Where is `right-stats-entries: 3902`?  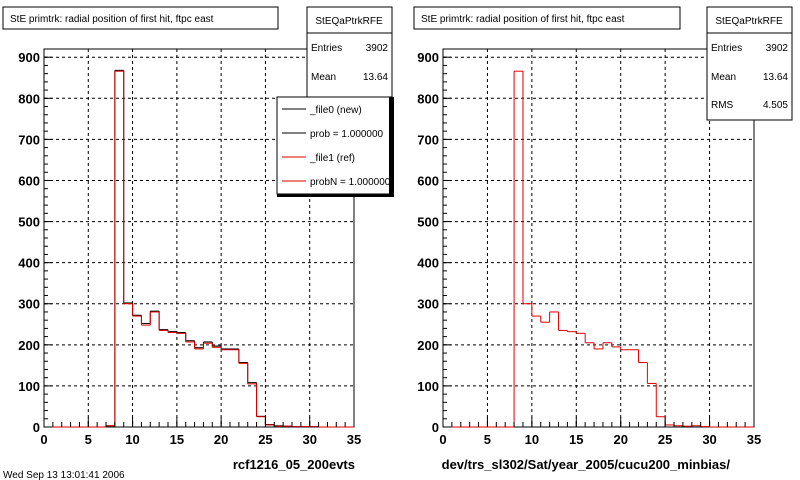 right-stats-entries: 3902 is located at coordinates (777, 48).